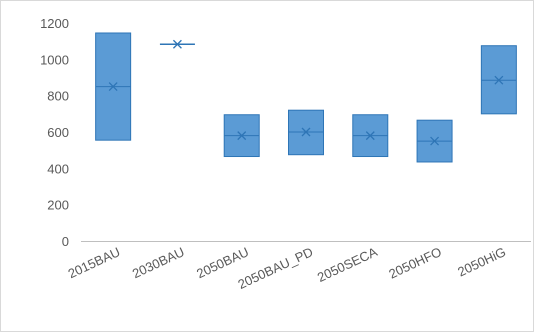  Describe the element at coordinates (481, 261) in the screenshot. I see `x-category-label: 2050HiG` at that location.